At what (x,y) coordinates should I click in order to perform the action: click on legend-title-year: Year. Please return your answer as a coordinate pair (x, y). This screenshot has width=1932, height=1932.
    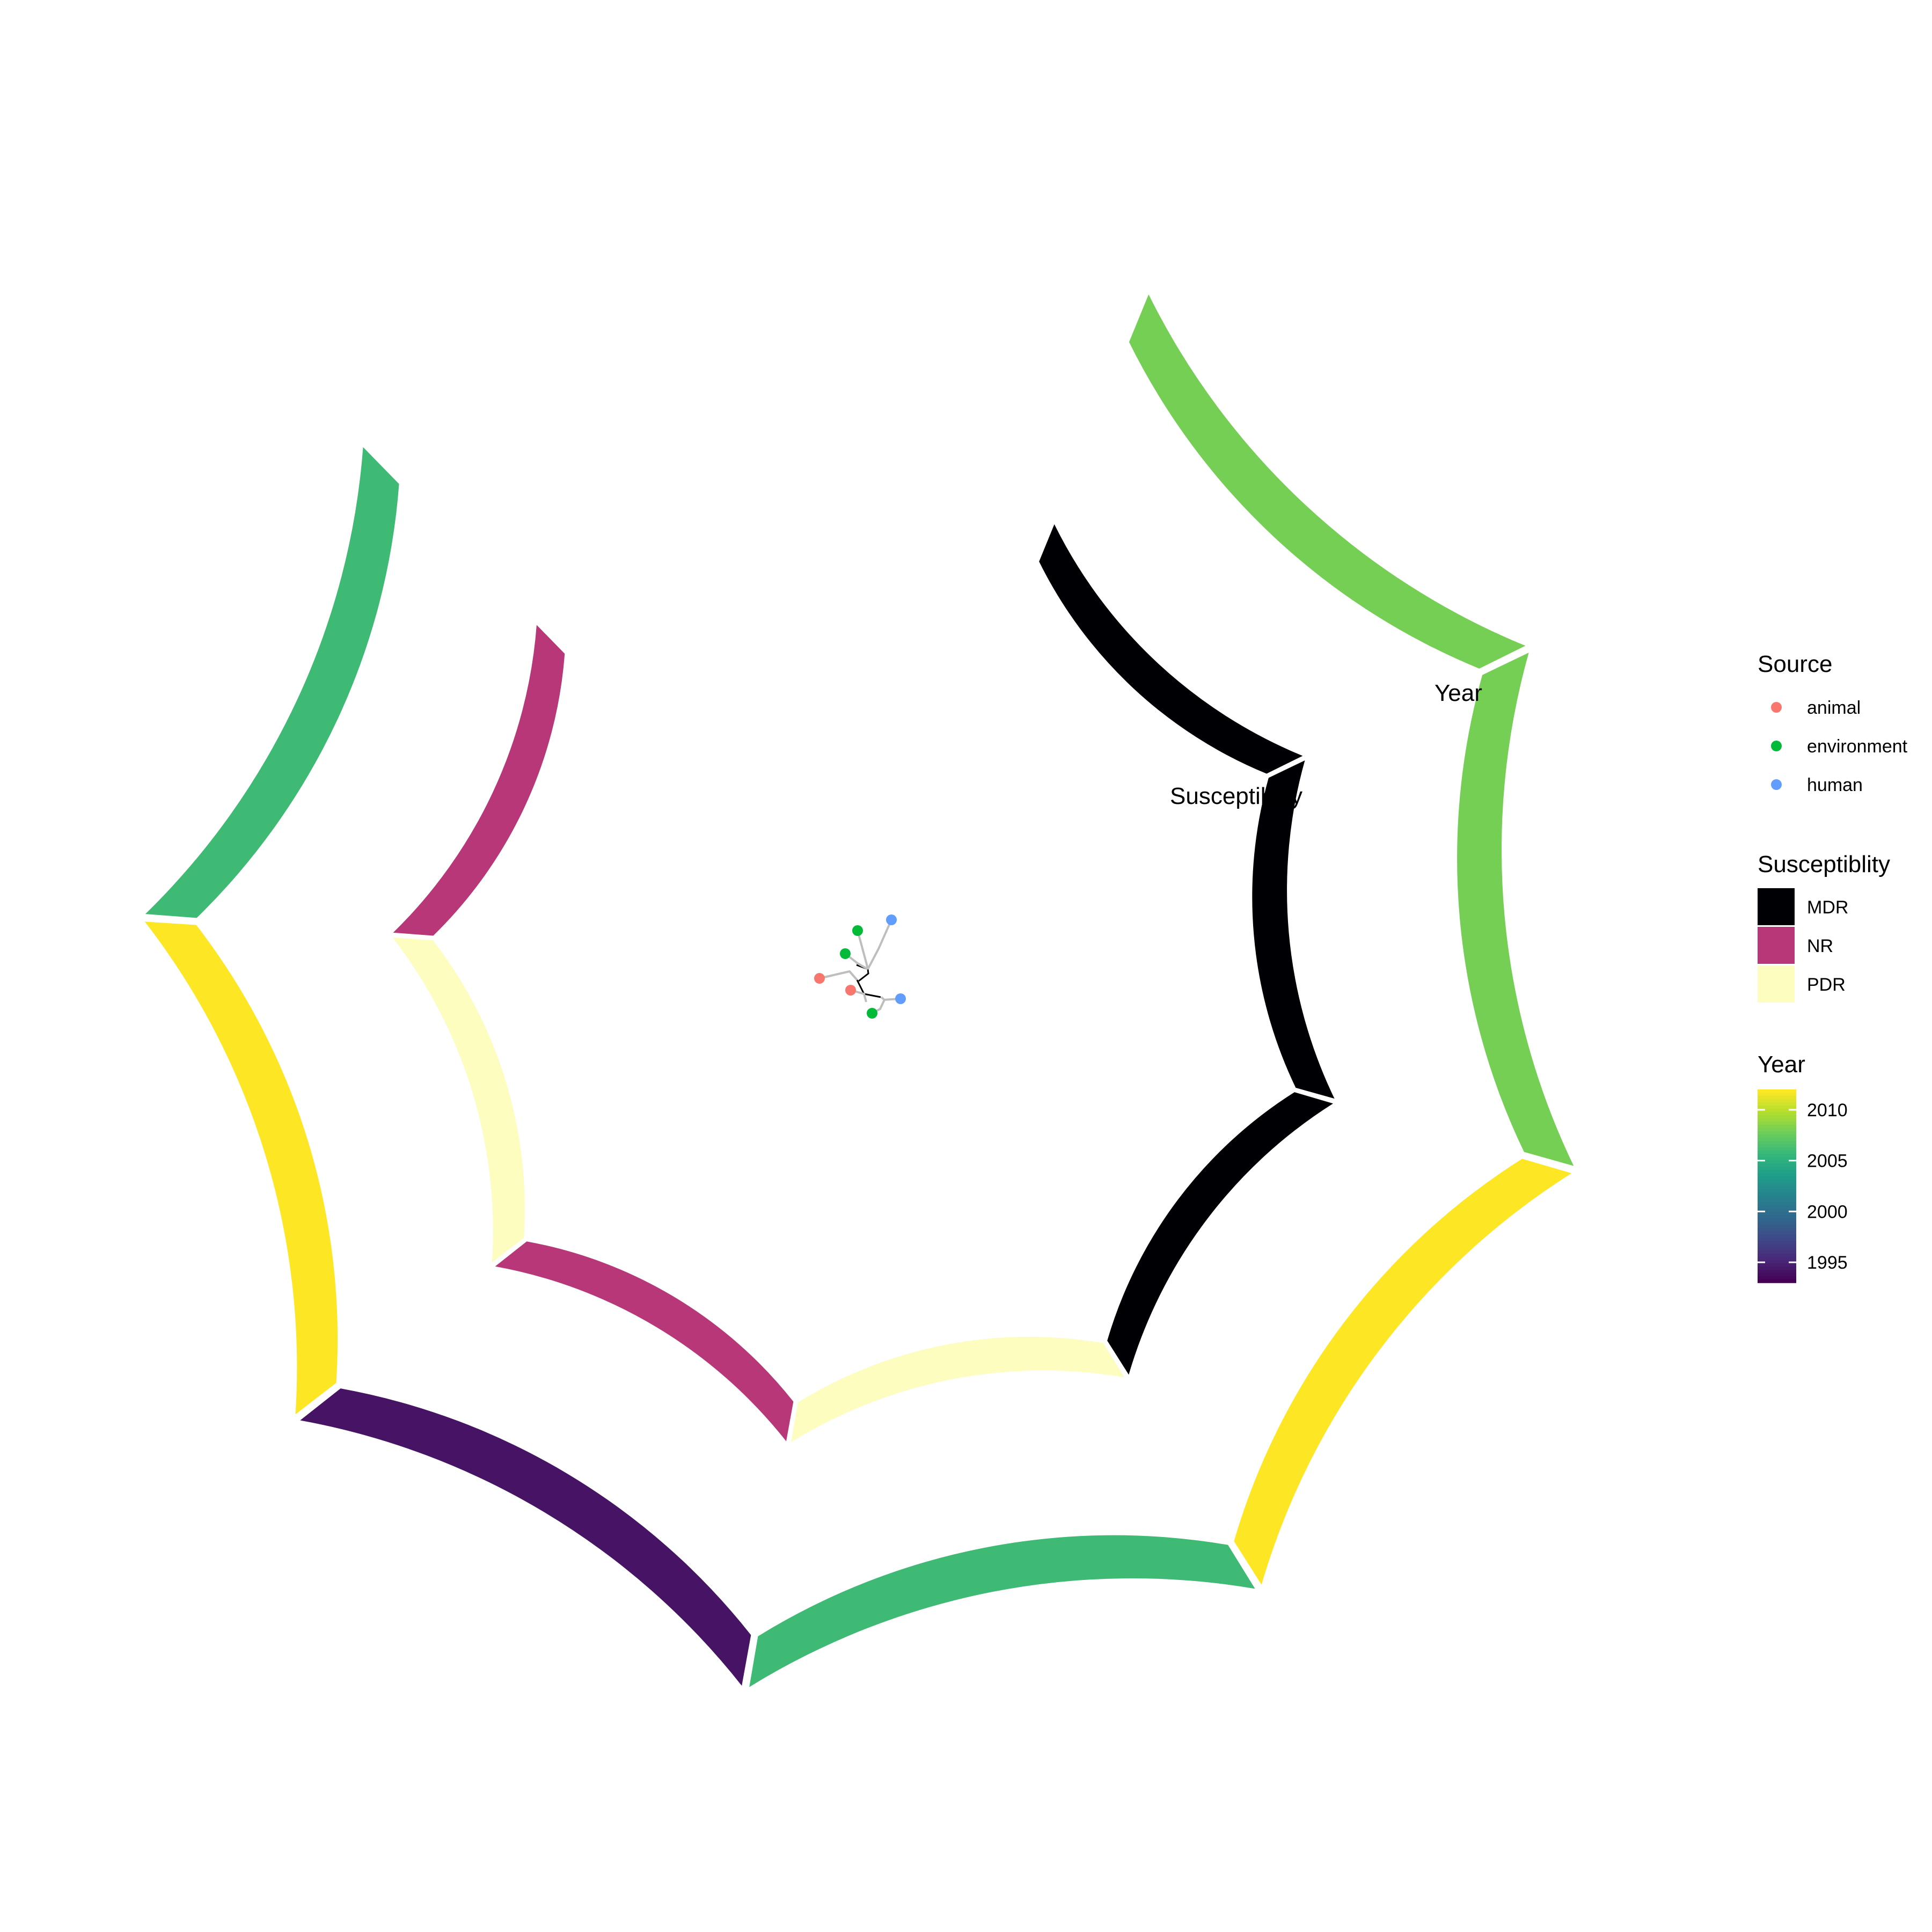
    Looking at the image, I should click on (1781, 1064).